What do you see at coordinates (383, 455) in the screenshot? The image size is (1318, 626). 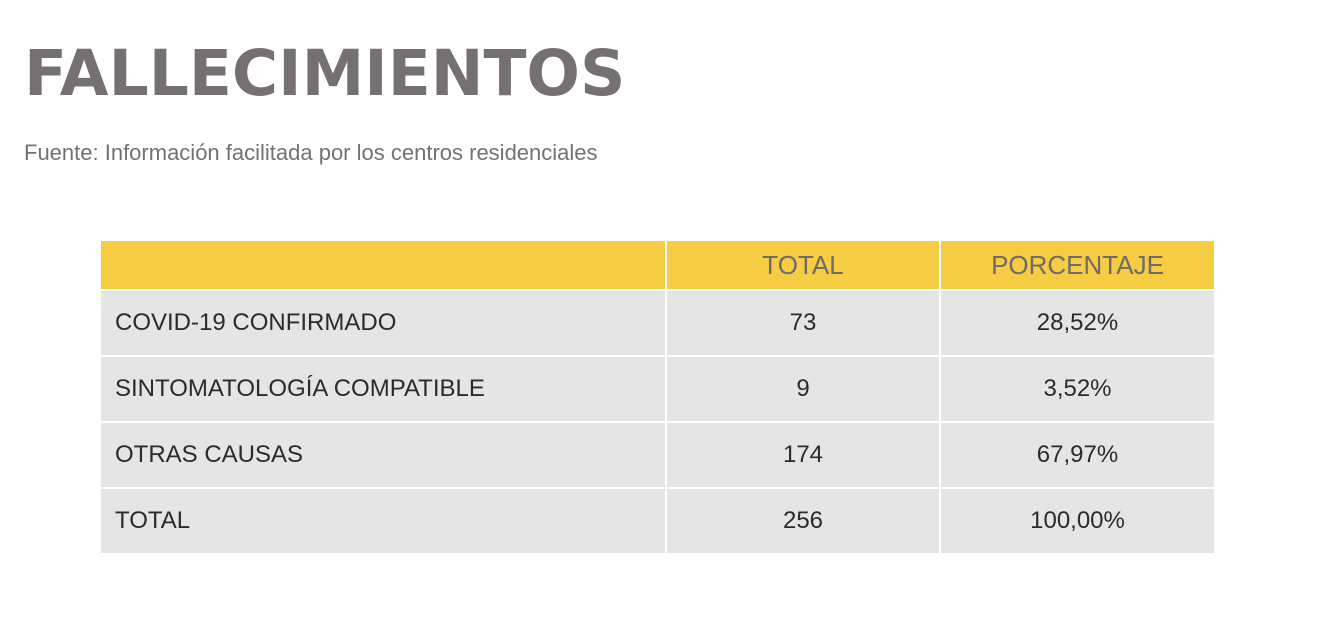 I see `row-label: OTRAS CAUSAS` at bounding box center [383, 455].